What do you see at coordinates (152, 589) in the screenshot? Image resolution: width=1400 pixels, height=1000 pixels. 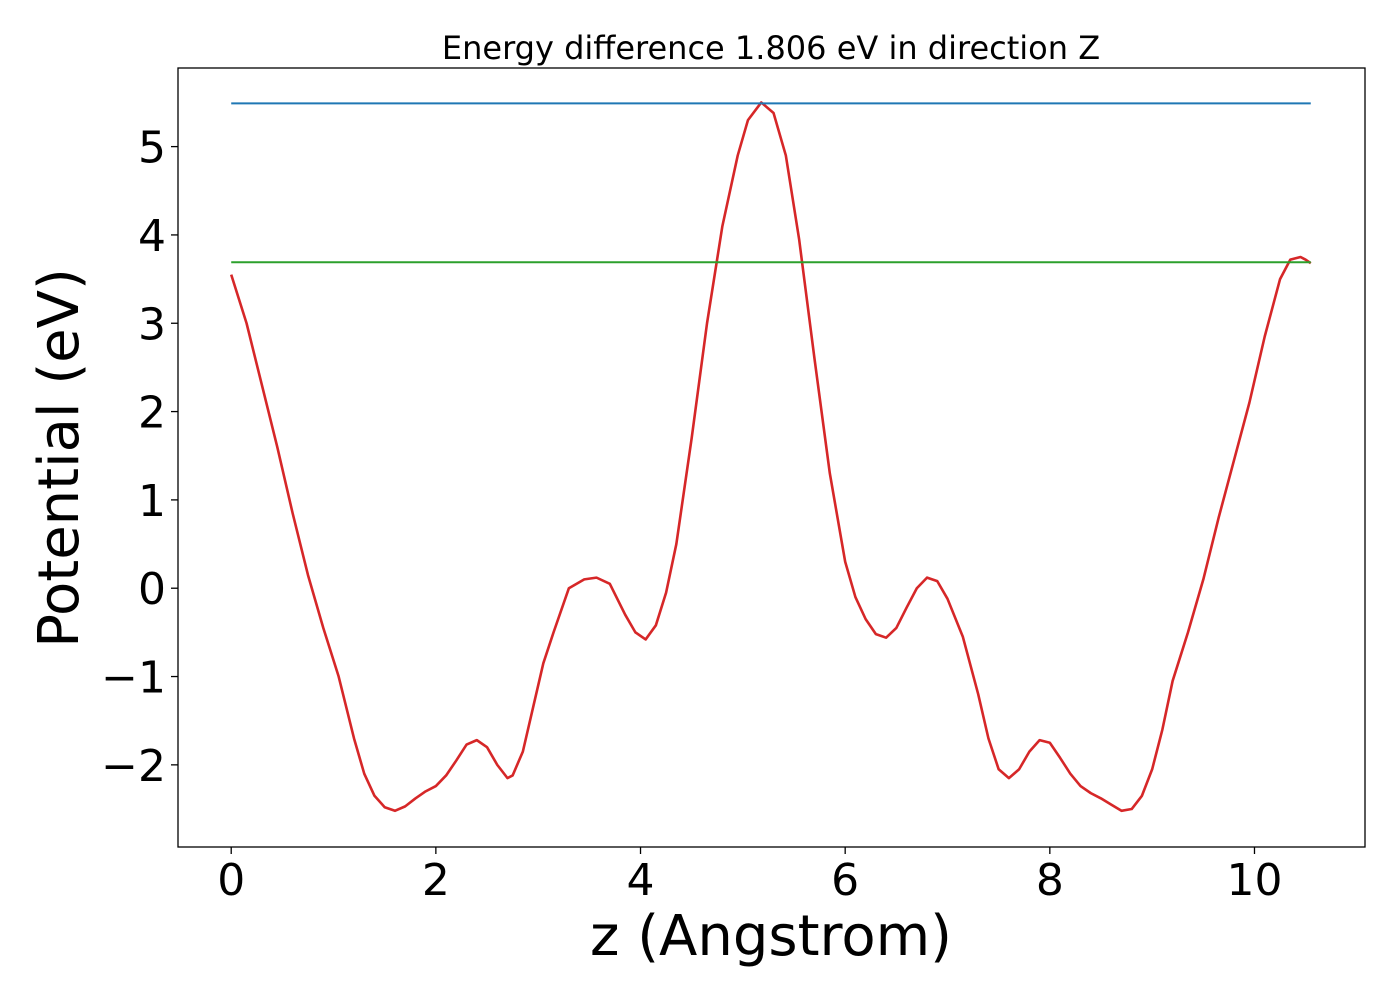 I see `y-tick-label: 0` at bounding box center [152, 589].